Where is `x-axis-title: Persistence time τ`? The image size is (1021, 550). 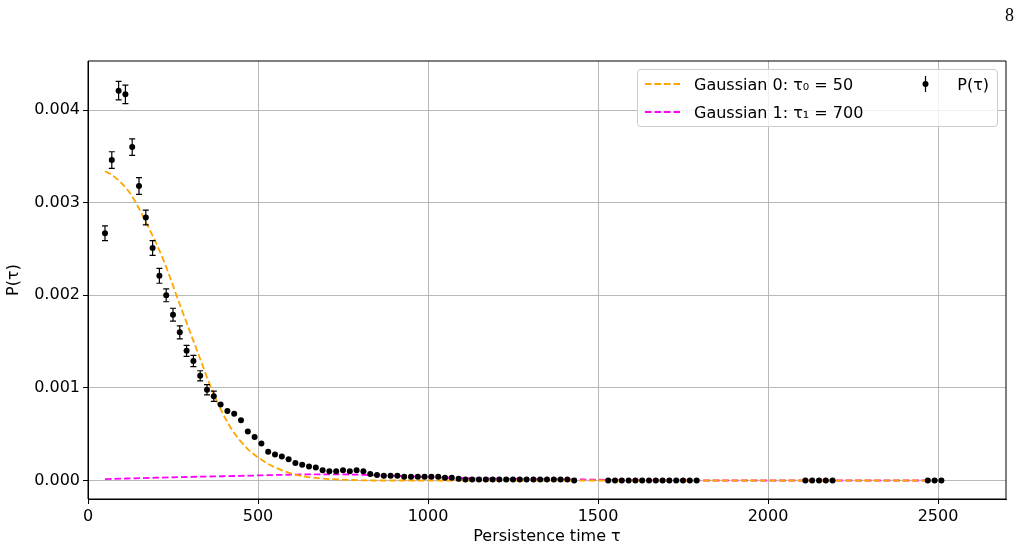
x-axis-title: Persistence time τ is located at coordinates (547, 535).